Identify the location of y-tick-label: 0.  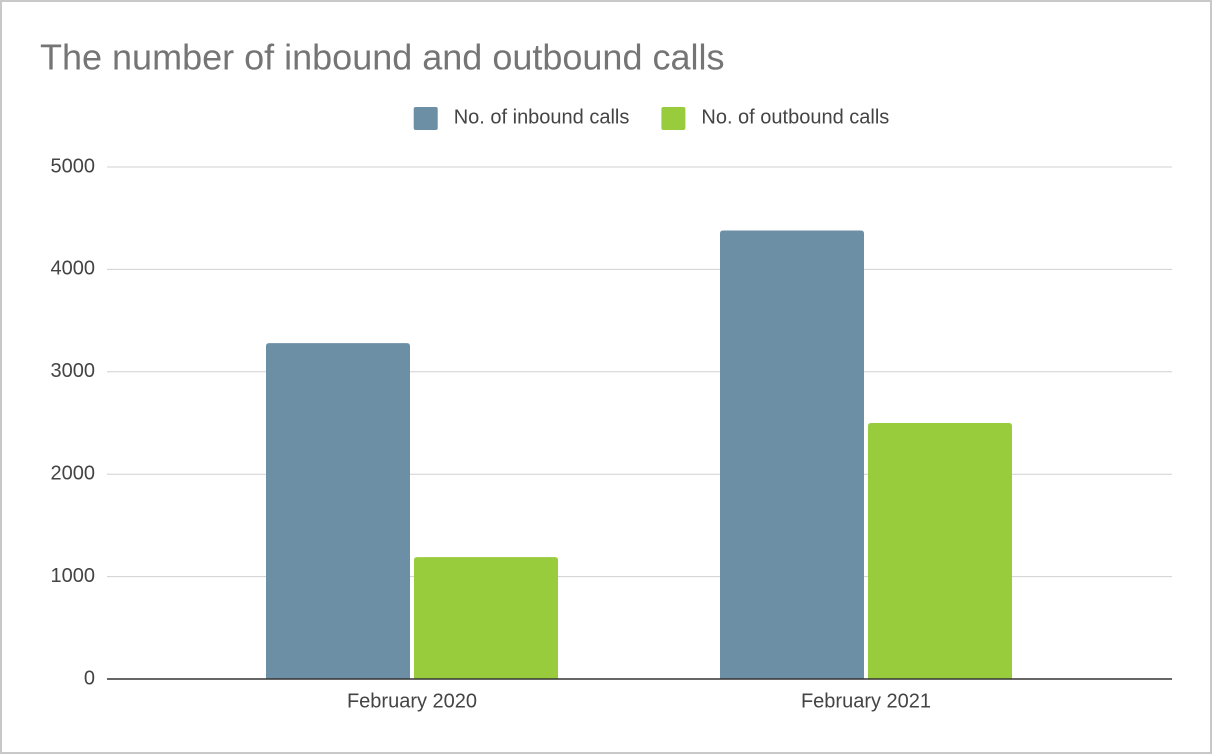
(89, 678).